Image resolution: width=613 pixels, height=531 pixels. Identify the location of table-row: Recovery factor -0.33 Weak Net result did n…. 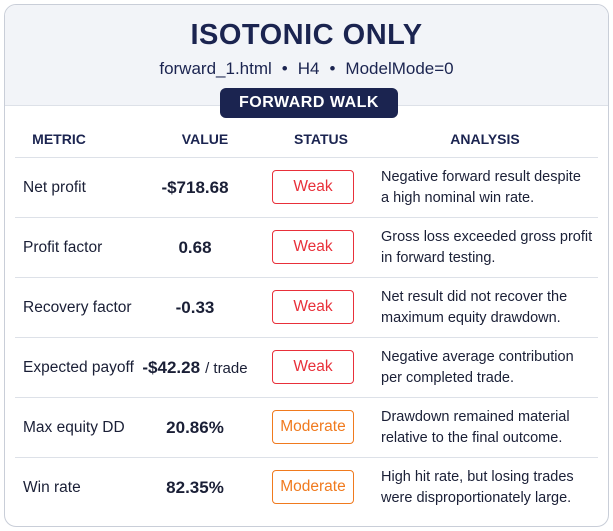
(306, 307).